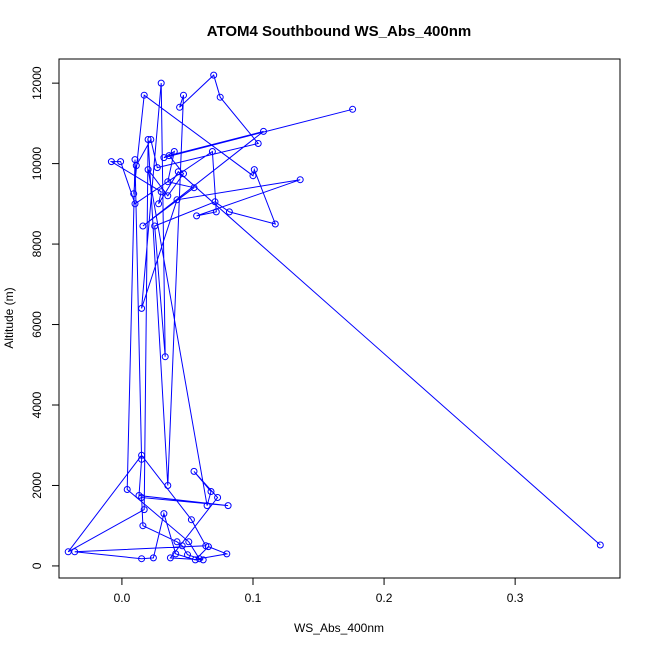 This screenshot has height=650, width=650. Describe the element at coordinates (37, 565) in the screenshot. I see `y-tick-label: 0` at that location.